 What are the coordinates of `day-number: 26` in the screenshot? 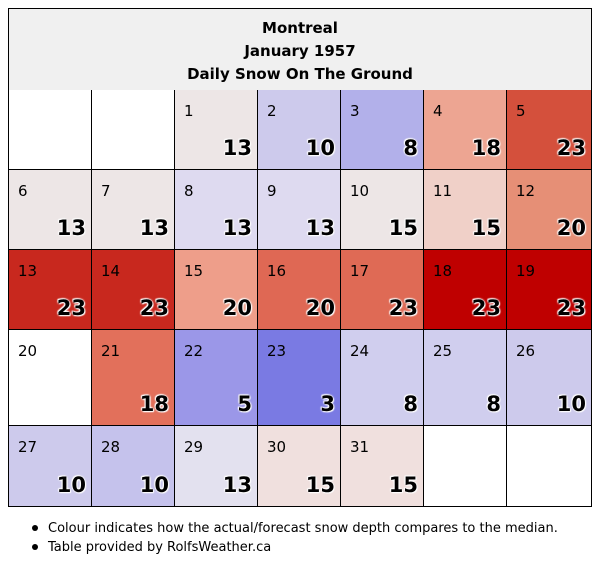 It's located at (526, 351).